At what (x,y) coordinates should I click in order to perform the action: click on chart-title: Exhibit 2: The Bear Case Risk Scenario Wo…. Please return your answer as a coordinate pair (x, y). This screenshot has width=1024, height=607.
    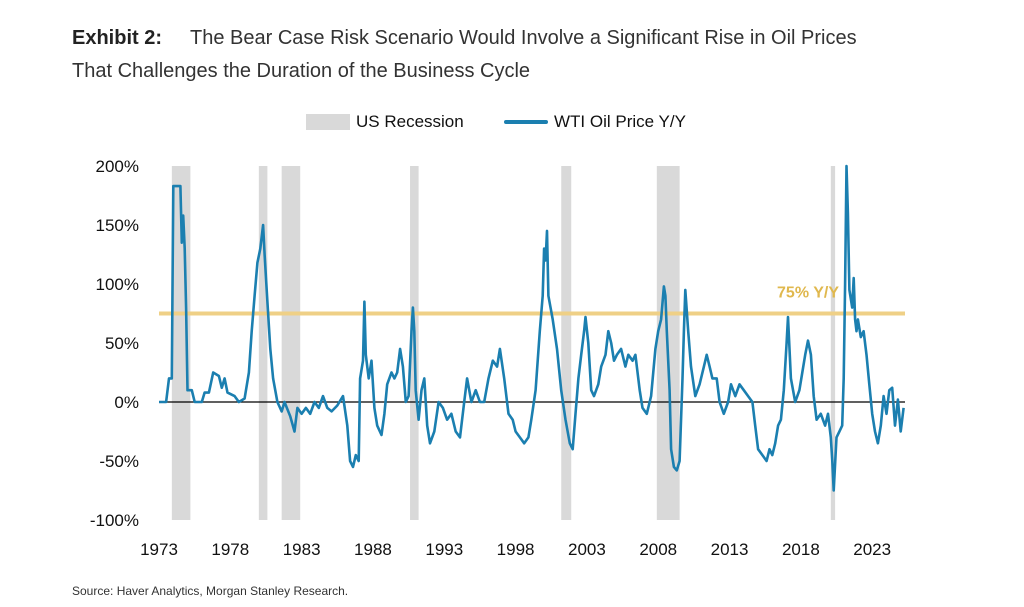
    Looking at the image, I should click on (522, 55).